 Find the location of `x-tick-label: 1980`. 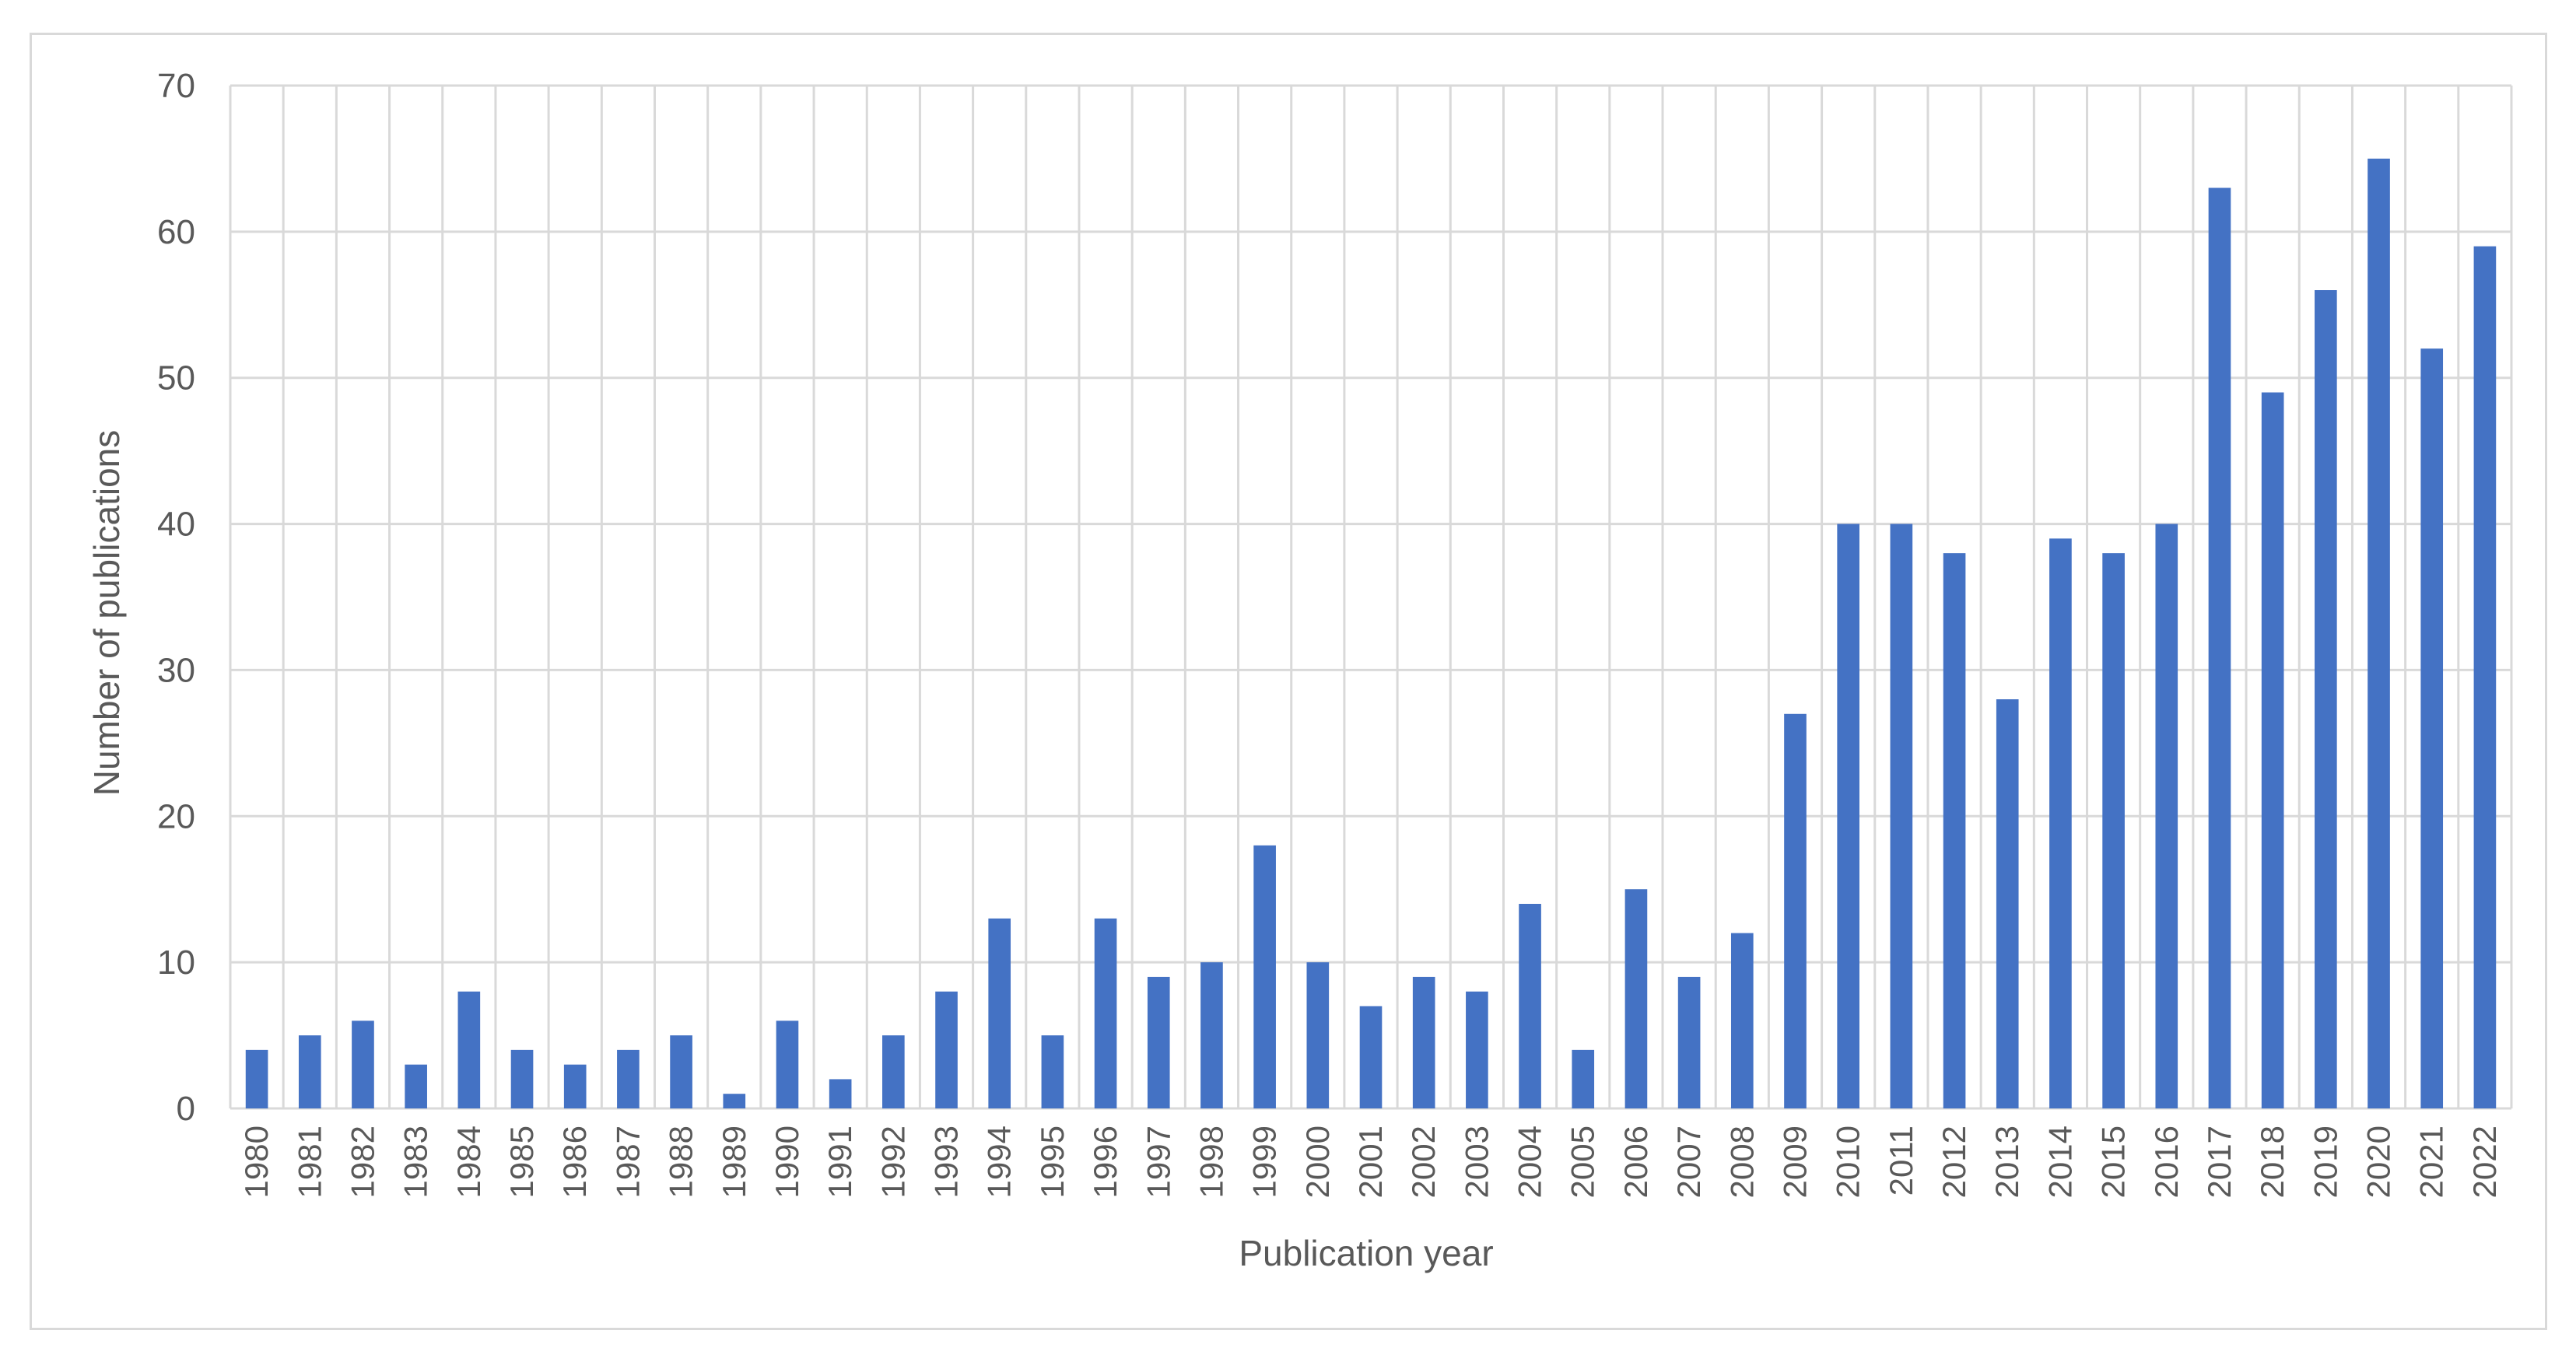

x-tick-label: 1980 is located at coordinates (256, 1162).